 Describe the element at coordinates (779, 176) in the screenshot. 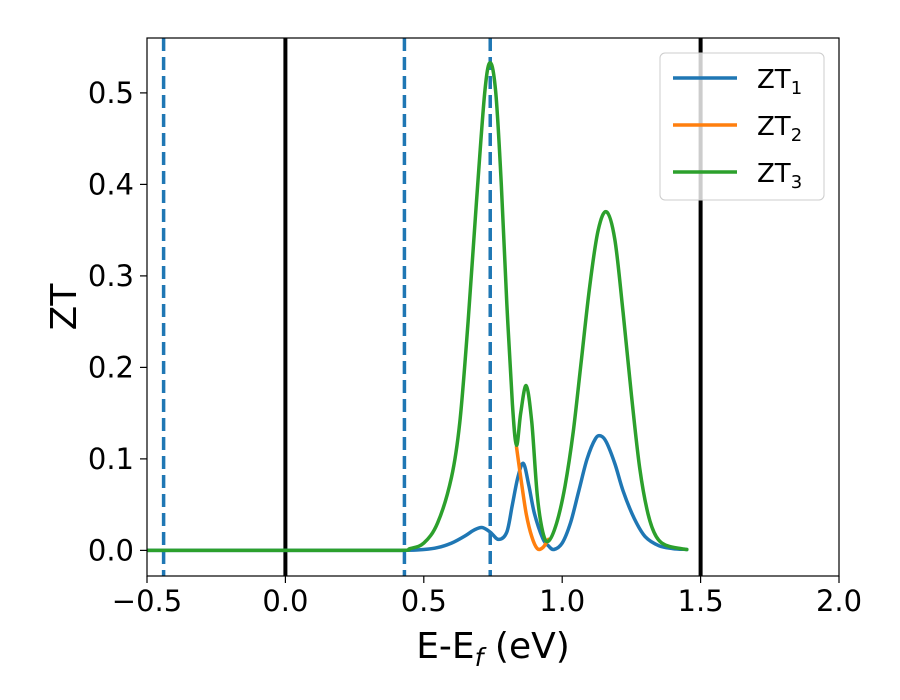

I see `legend-label-3: ZT3` at that location.